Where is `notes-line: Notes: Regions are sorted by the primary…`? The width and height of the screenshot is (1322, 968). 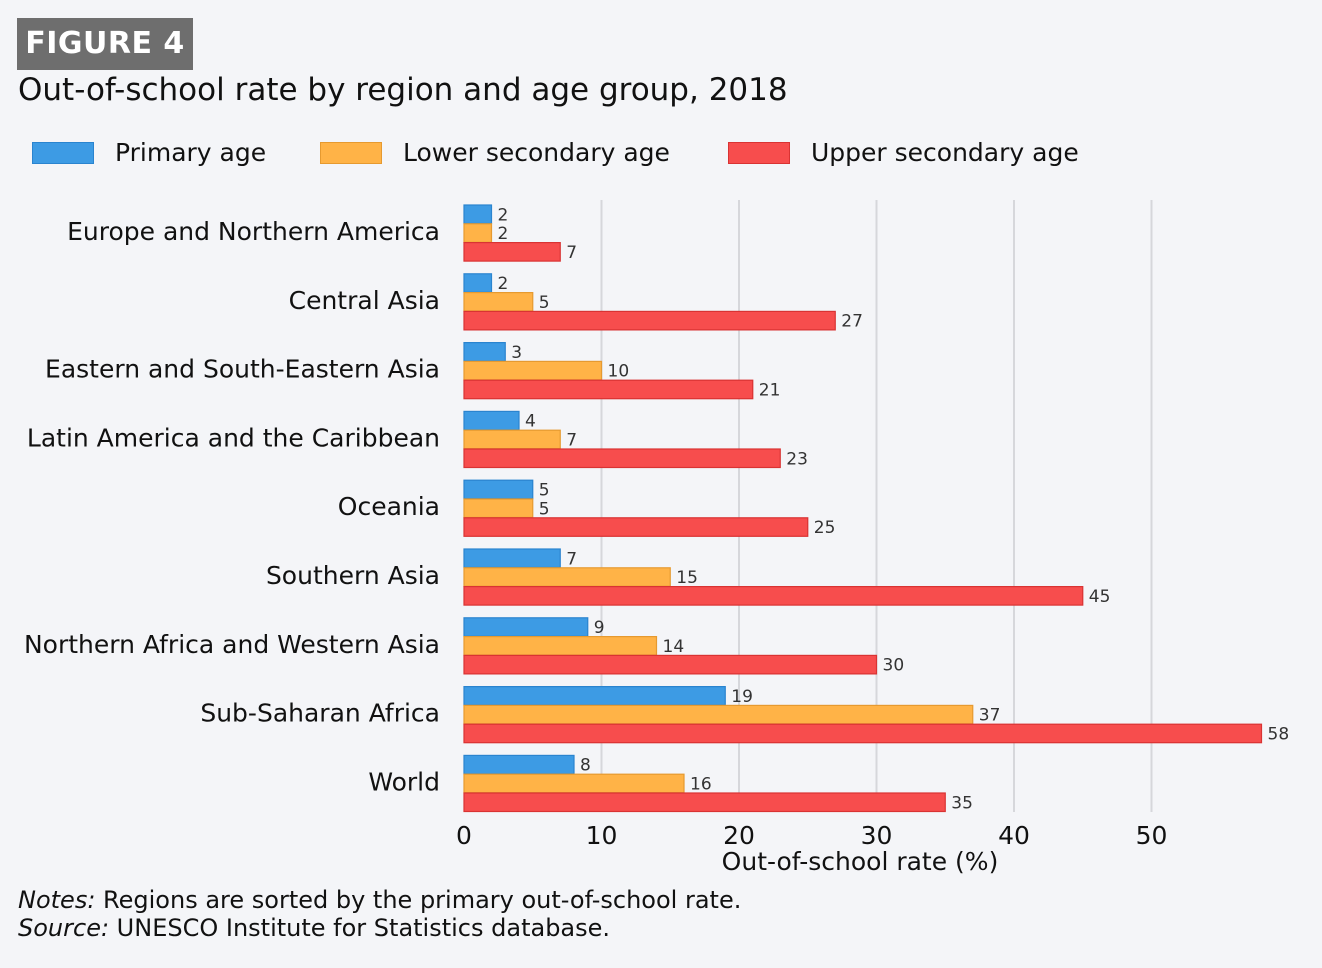 notes-line: Notes: Regions are sorted by the primary… is located at coordinates (379, 900).